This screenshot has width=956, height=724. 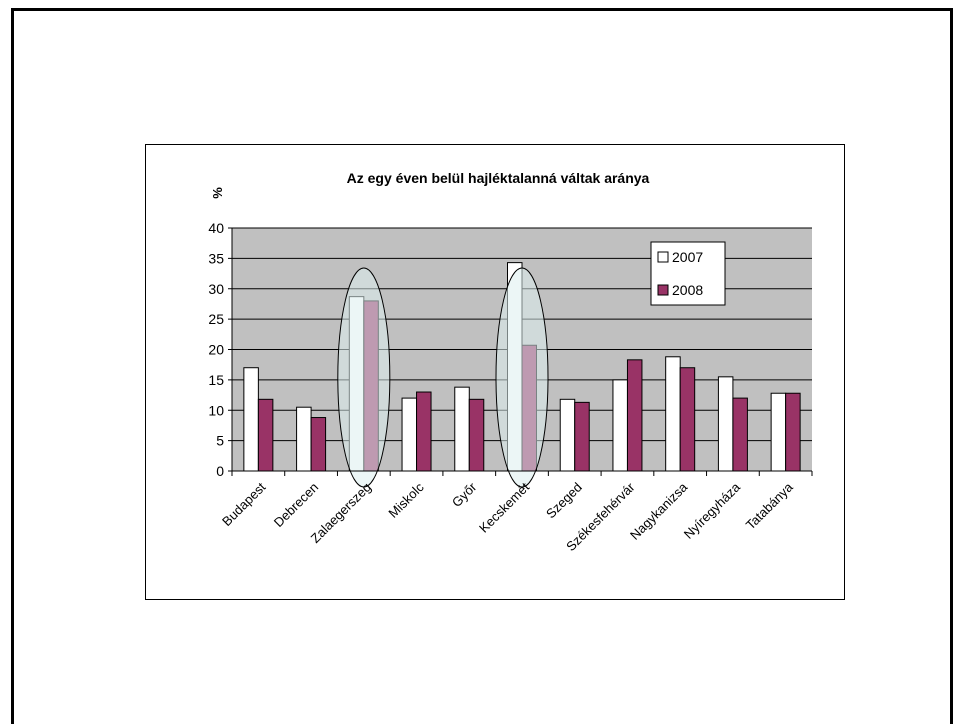 What do you see at coordinates (688, 273) in the screenshot?
I see `legend: 2007 2008` at bounding box center [688, 273].